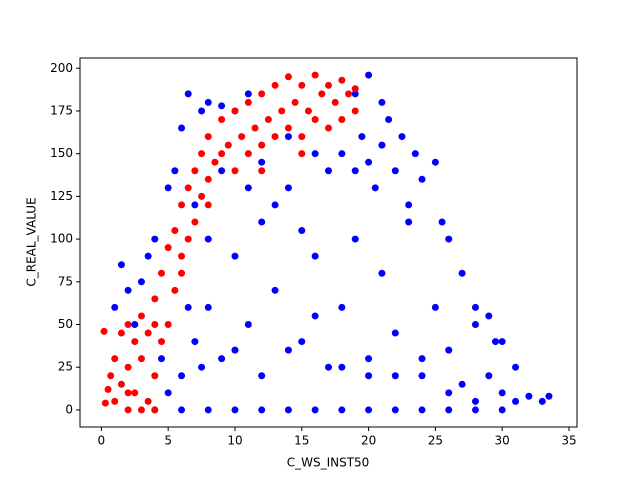 This screenshot has width=640, height=480. I want to click on x-tick-label: 30, so click(502, 441).